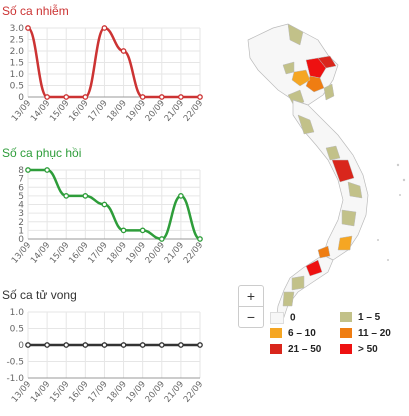  What do you see at coordinates (21, 197) in the screenshot?
I see `y-tick-label: 5` at bounding box center [21, 197].